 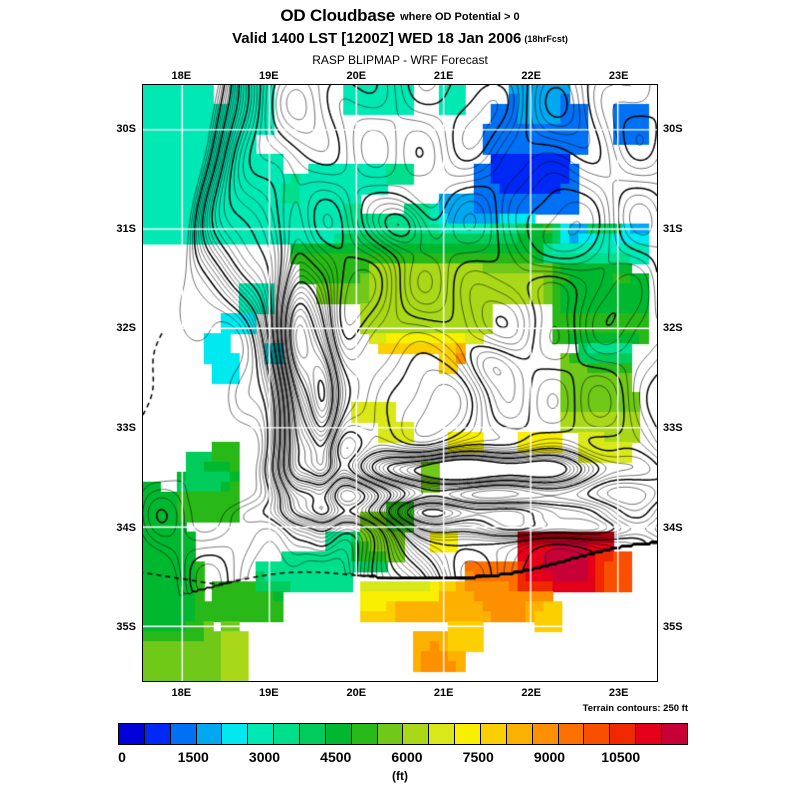 I want to click on lon-tick-bottom-23E: 23E, so click(x=618, y=693).